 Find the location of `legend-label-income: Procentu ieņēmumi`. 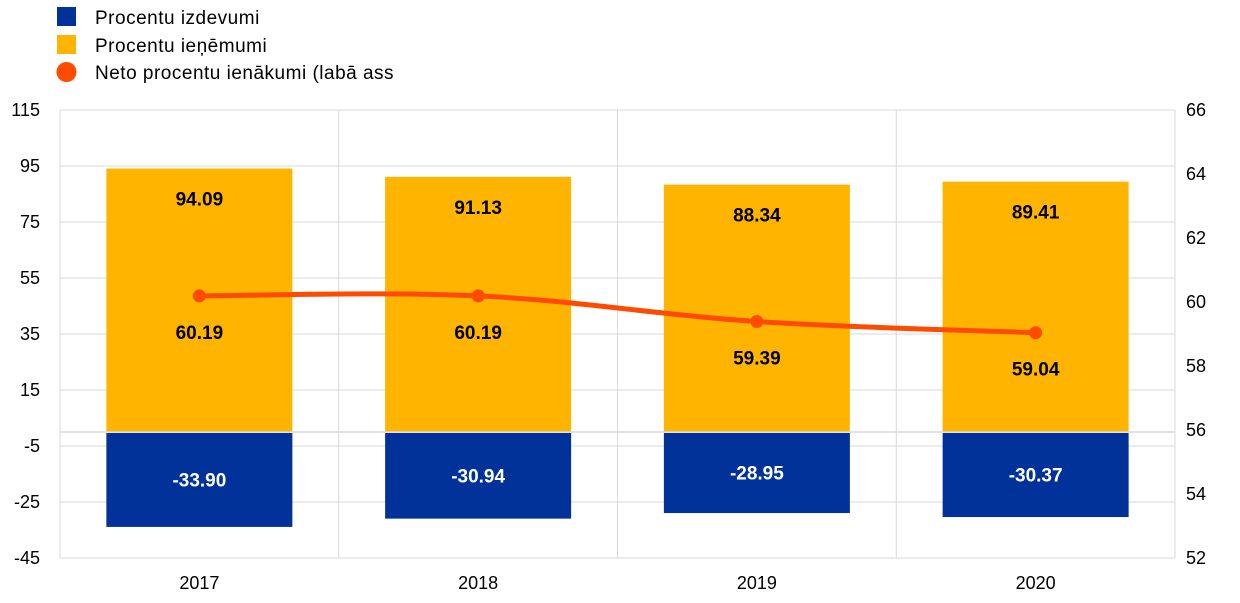

legend-label-income: Procentu ieņēmumi is located at coordinates (181, 46).